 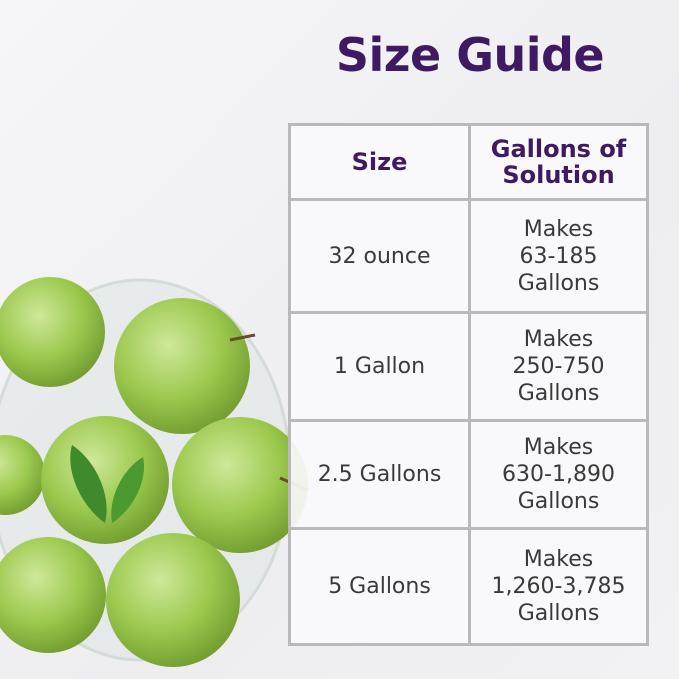 I want to click on size-cell: 1 Gallon, so click(x=379, y=366).